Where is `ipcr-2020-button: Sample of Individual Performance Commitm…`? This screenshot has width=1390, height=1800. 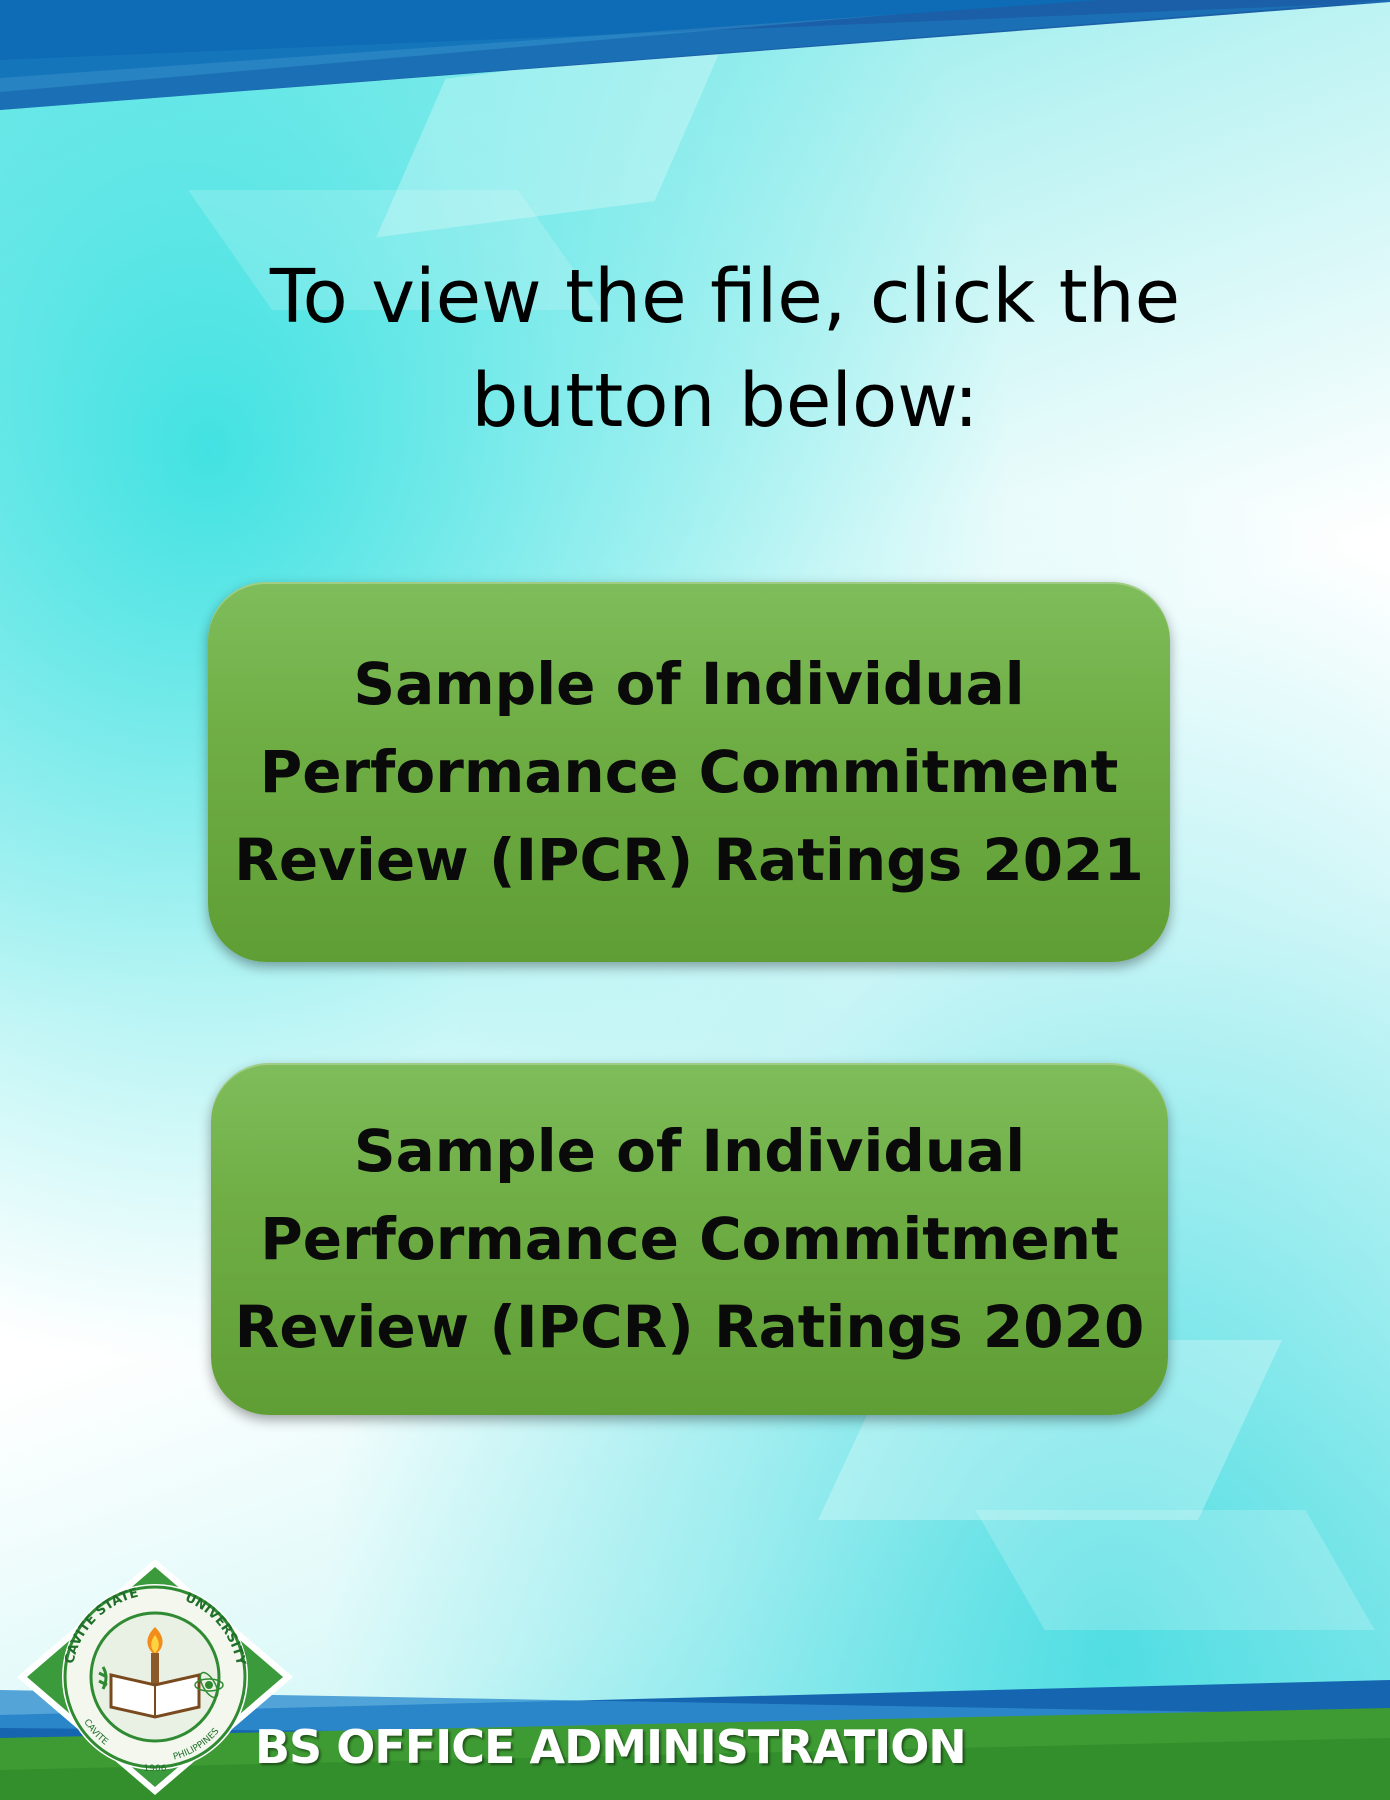 ipcr-2020-button: Sample of Individual Performance Commitm… is located at coordinates (689, 1239).